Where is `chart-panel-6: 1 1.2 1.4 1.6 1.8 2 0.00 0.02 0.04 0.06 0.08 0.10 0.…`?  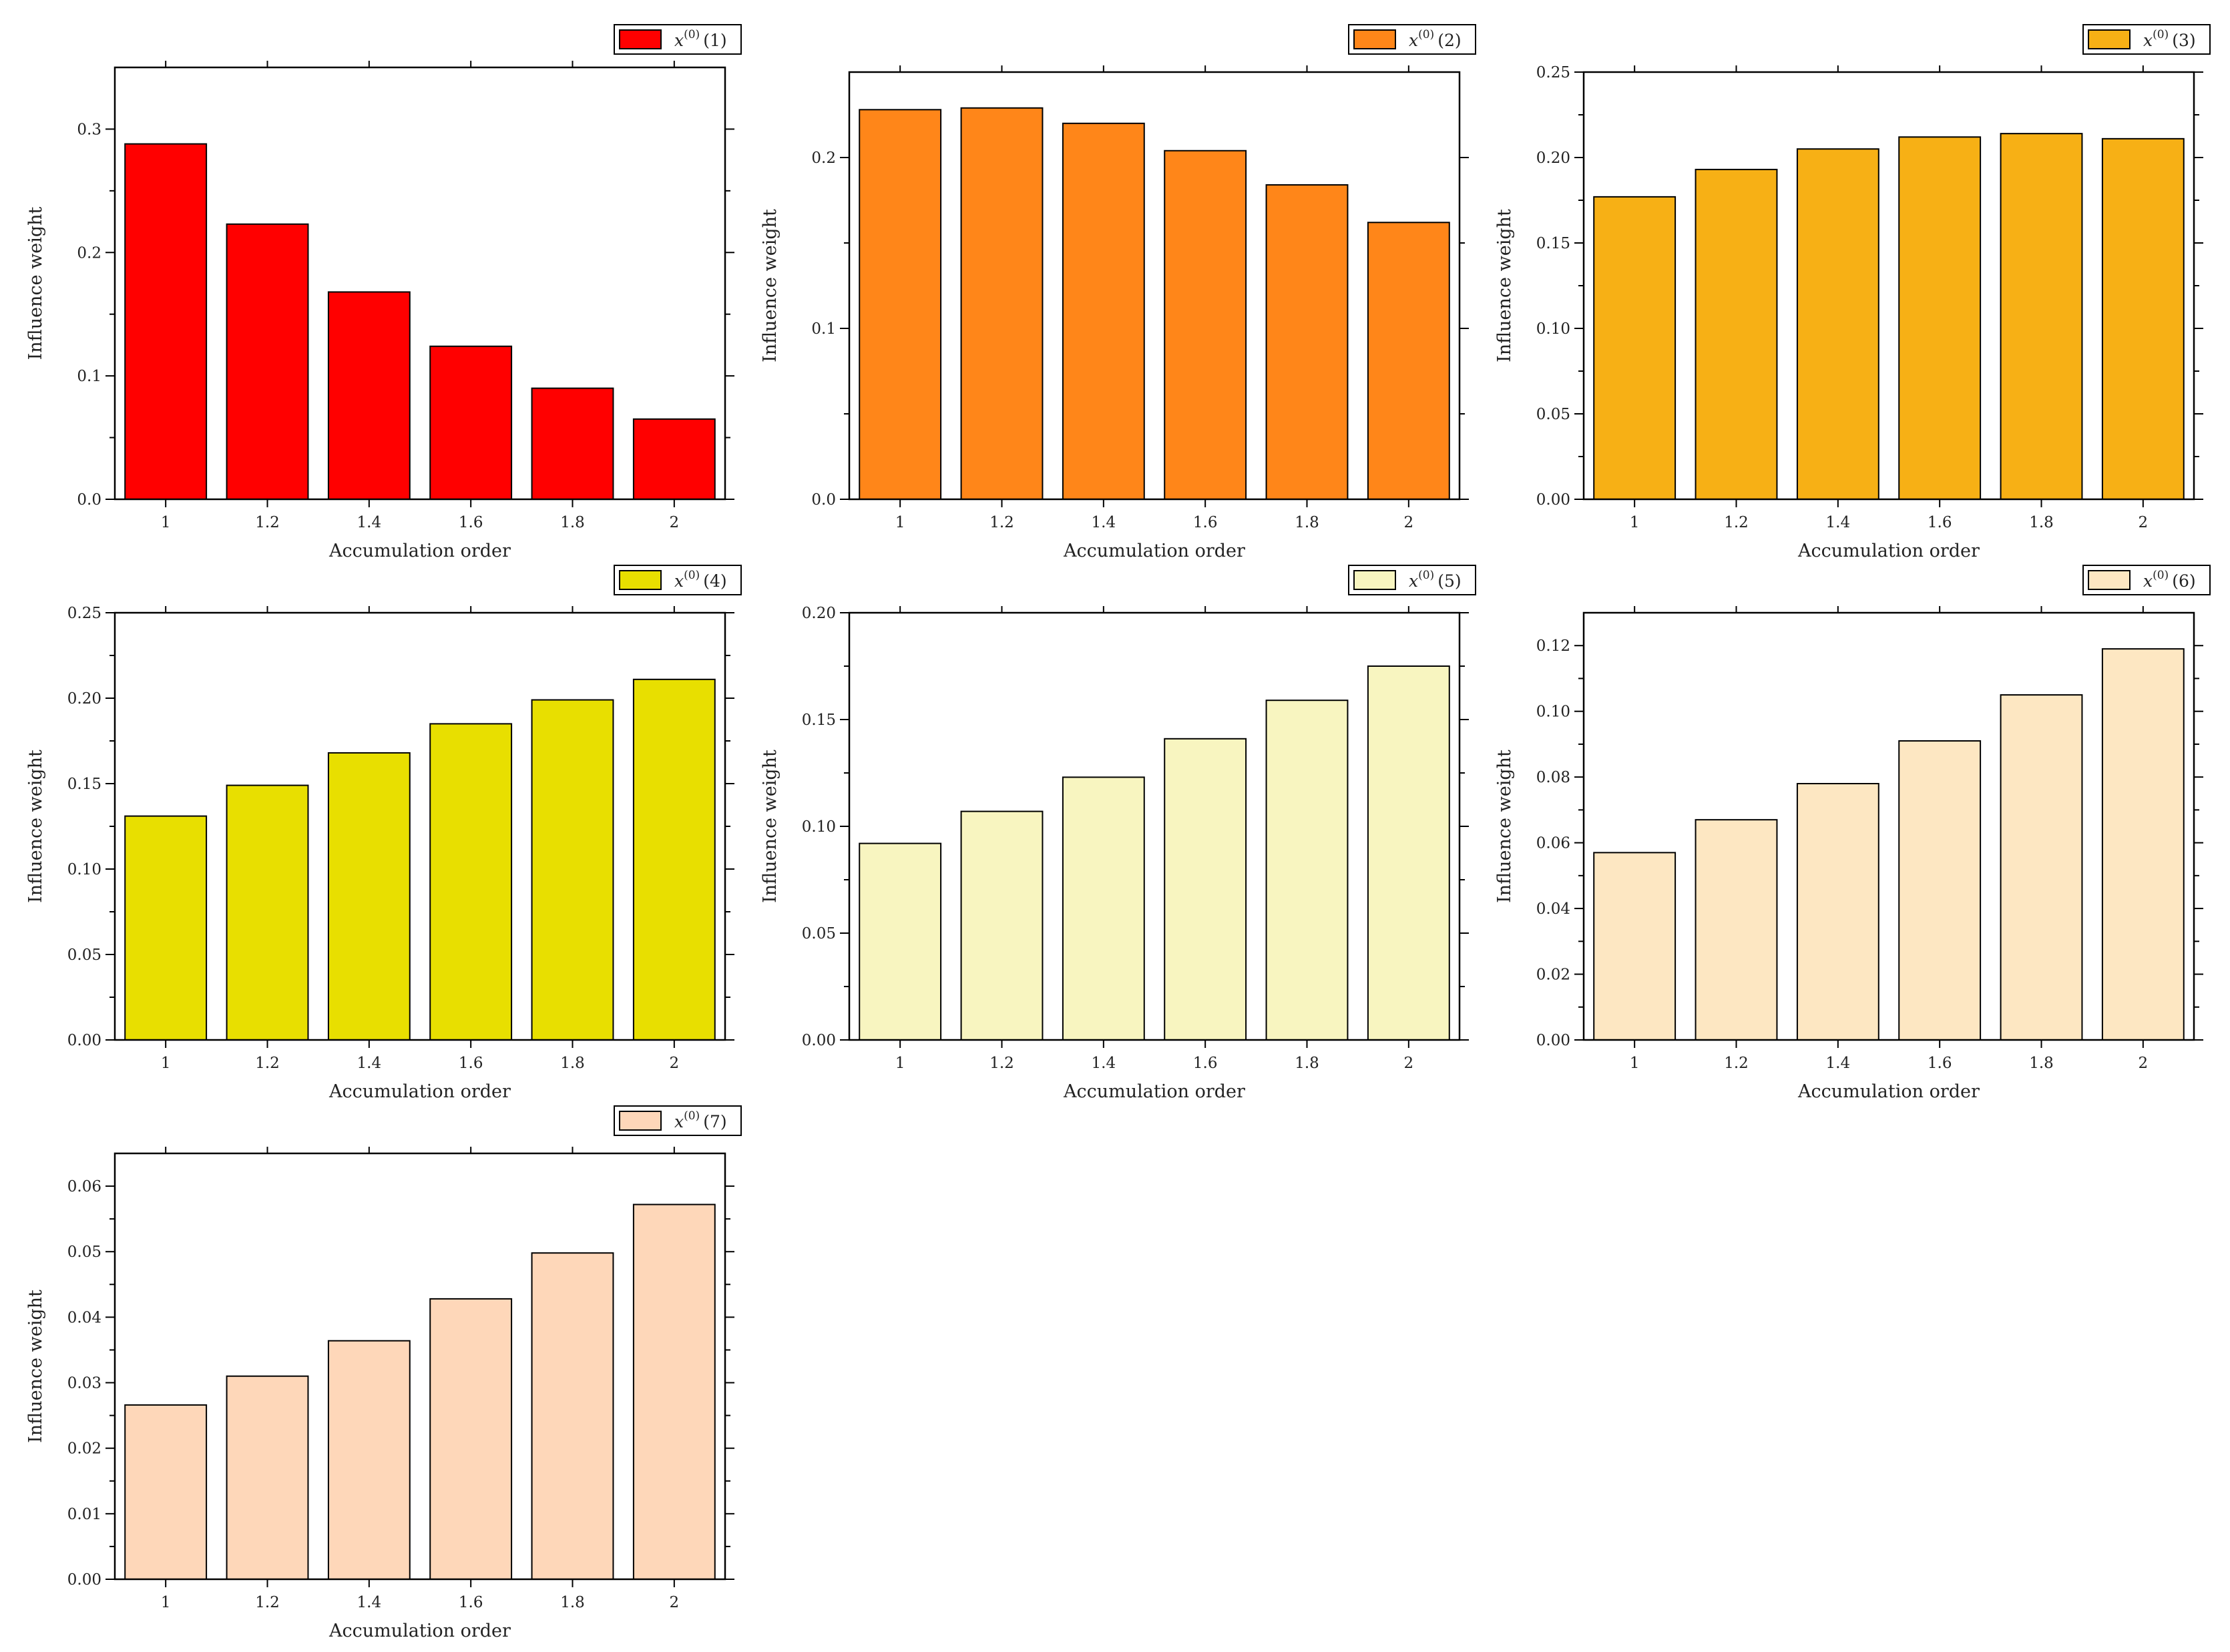 chart-panel-6: 1 1.2 1.4 1.6 1.8 2 0.00 0.02 0.04 0.06 0.08 0.10 0.… is located at coordinates (1852, 833).